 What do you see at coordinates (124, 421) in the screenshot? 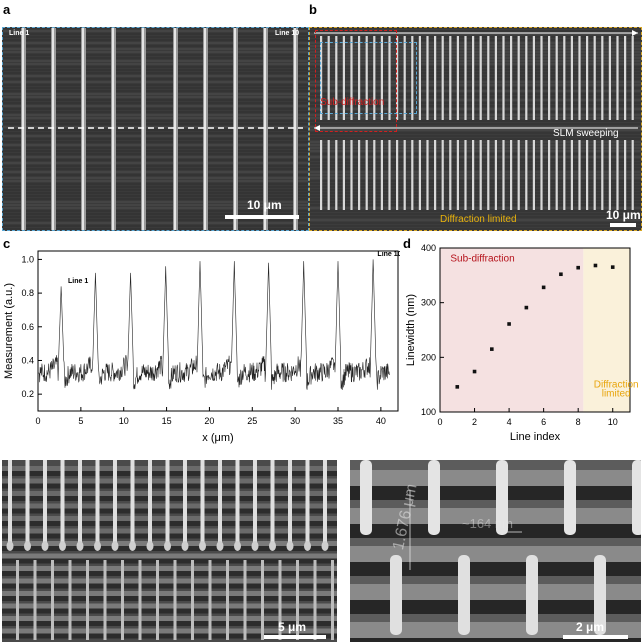
I see `x-tick-label: 10` at bounding box center [124, 421].